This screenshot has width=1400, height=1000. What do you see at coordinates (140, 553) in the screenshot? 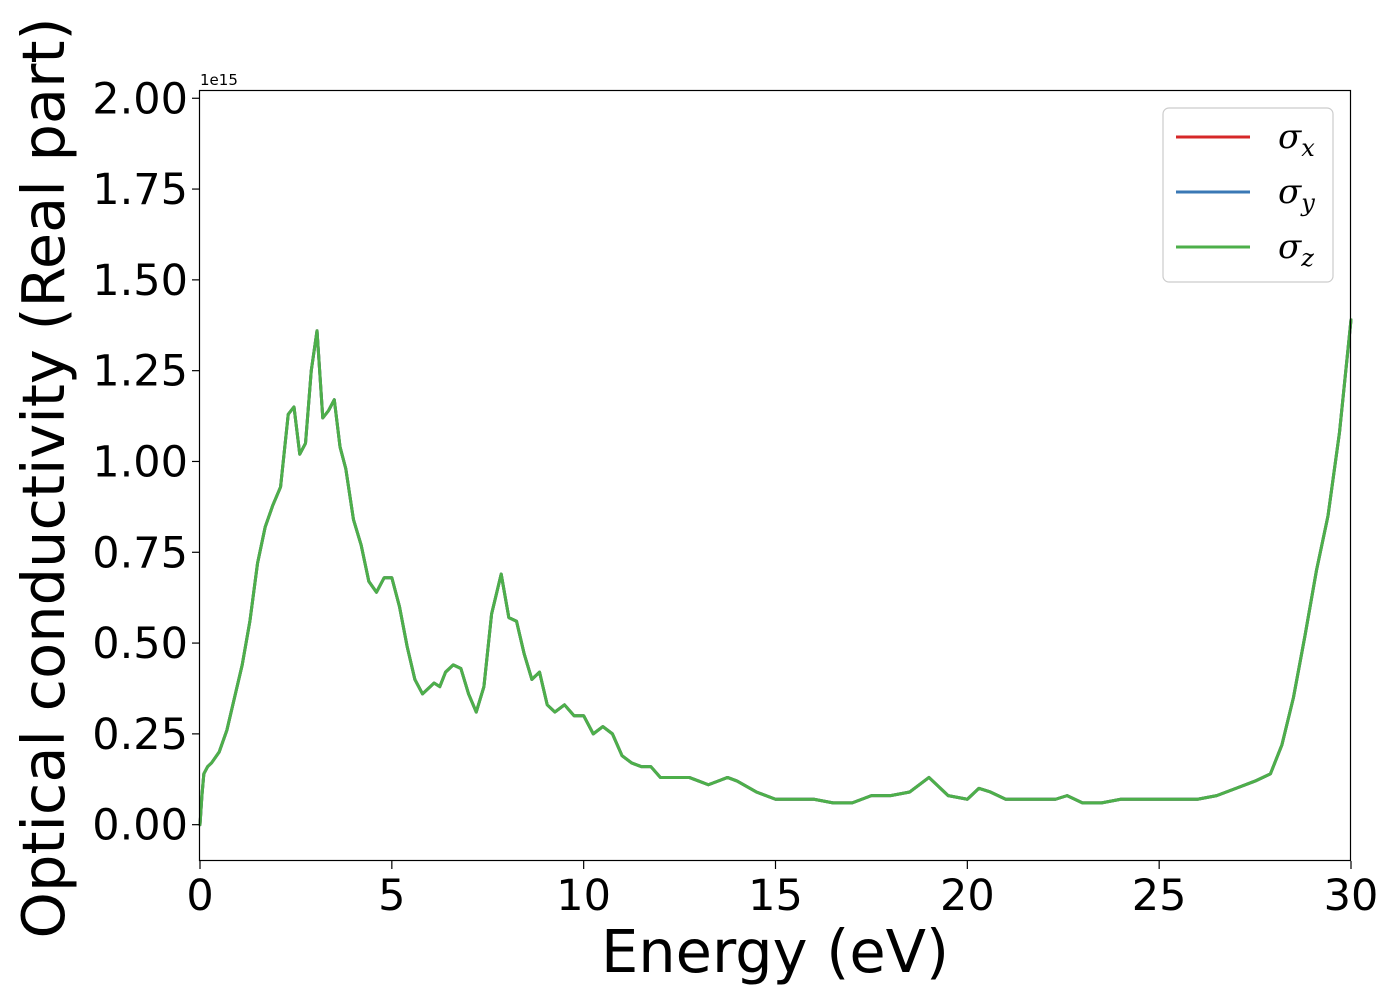
I see `y-tick-label: 0.75` at bounding box center [140, 553].